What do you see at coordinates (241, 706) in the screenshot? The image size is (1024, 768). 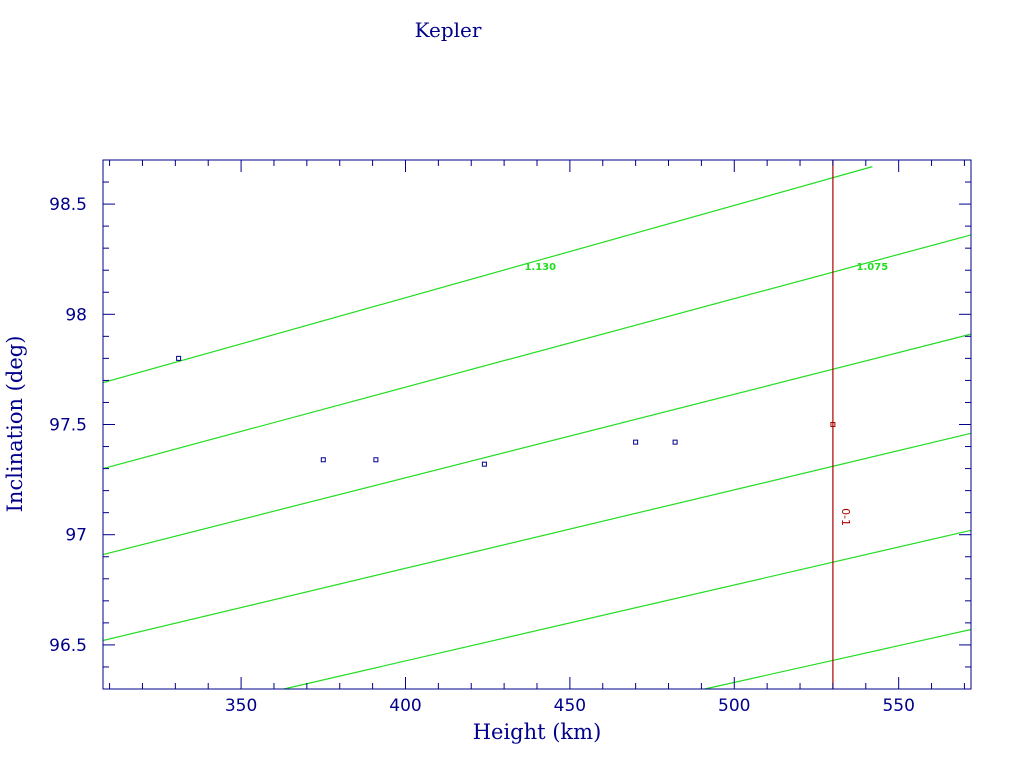 I see `x-tick-label-0: 350` at bounding box center [241, 706].